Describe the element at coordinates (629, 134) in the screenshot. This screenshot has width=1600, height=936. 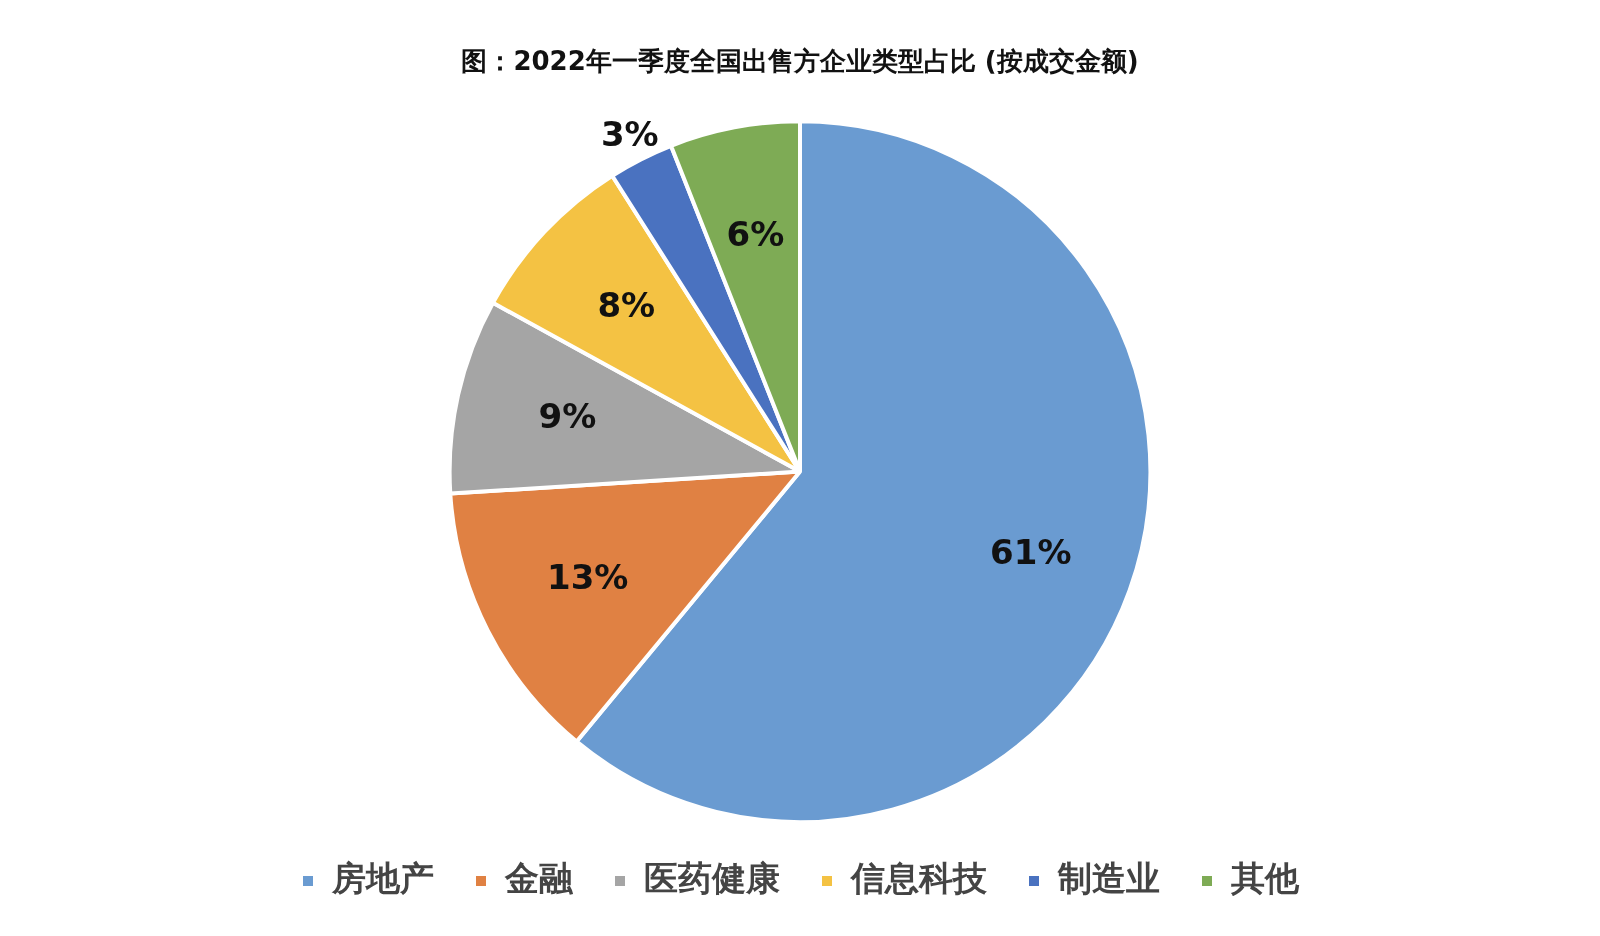
I see `data-label: 3%` at that location.